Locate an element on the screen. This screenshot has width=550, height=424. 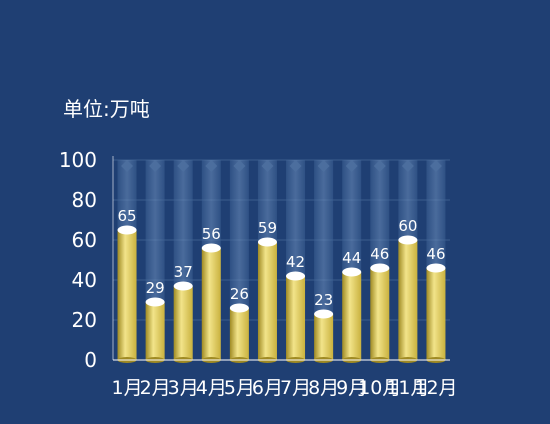
x-tick-label: 1月 is located at coordinates (126, 388).